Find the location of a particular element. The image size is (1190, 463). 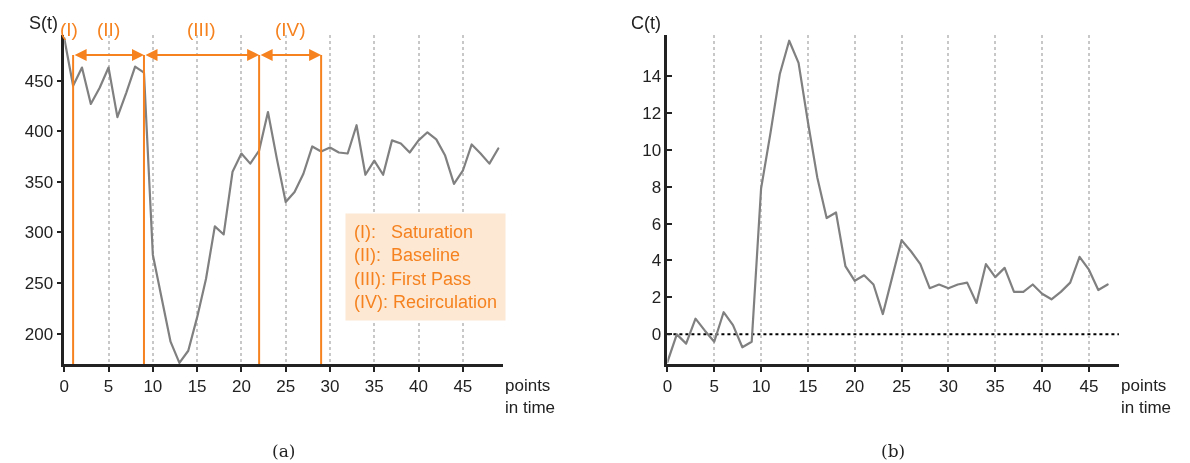

text: (b) is located at coordinates (893, 451).